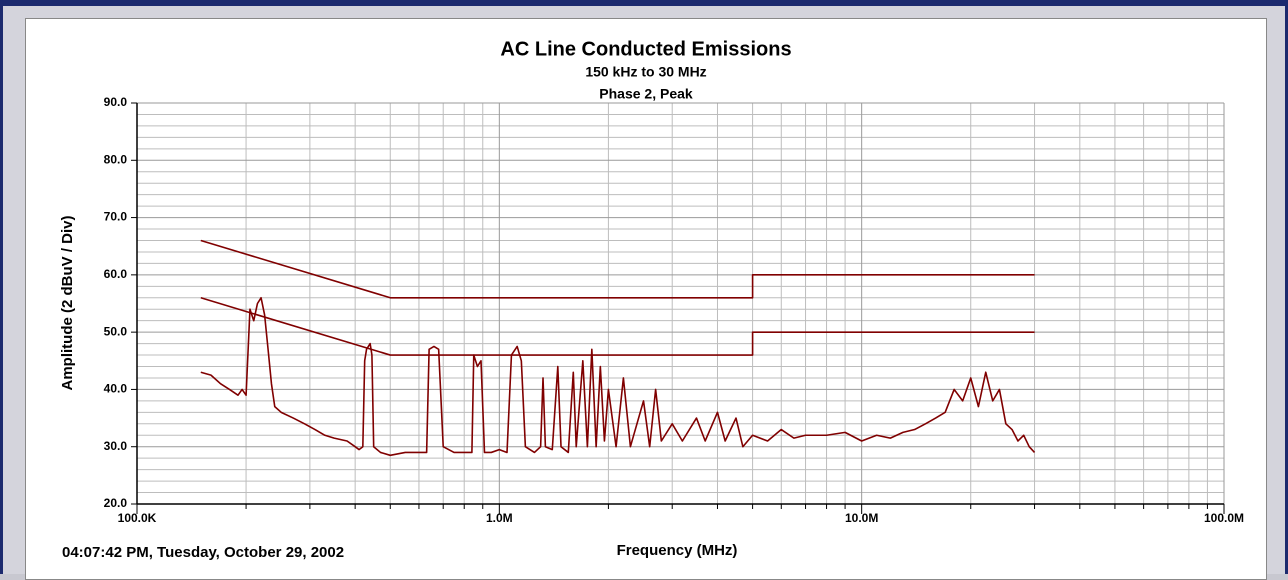 Image resolution: width=1288 pixels, height=580 pixels. I want to click on x-axis-label: Frequency (MHz), so click(677, 550).